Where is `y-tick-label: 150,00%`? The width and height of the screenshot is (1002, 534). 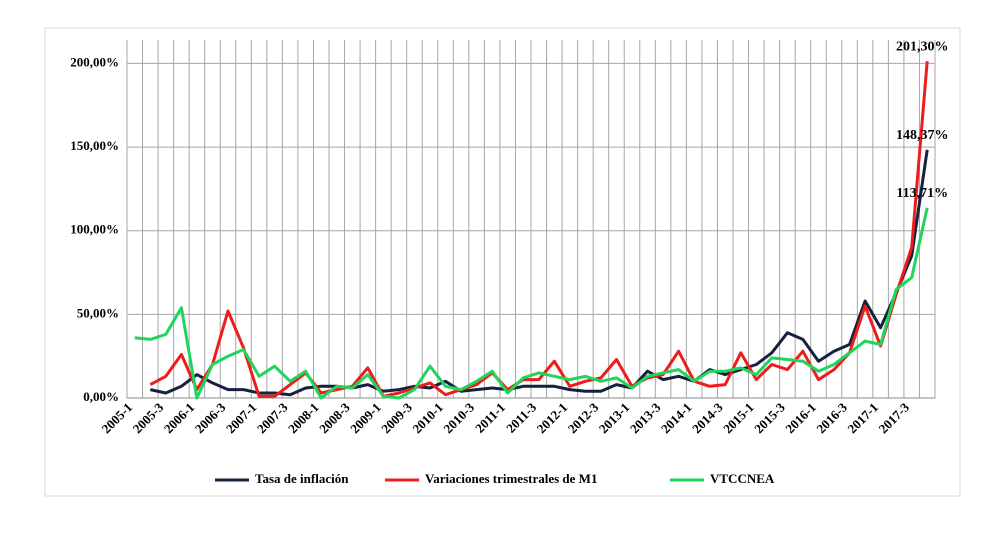 y-tick-label: 150,00% is located at coordinates (94, 145).